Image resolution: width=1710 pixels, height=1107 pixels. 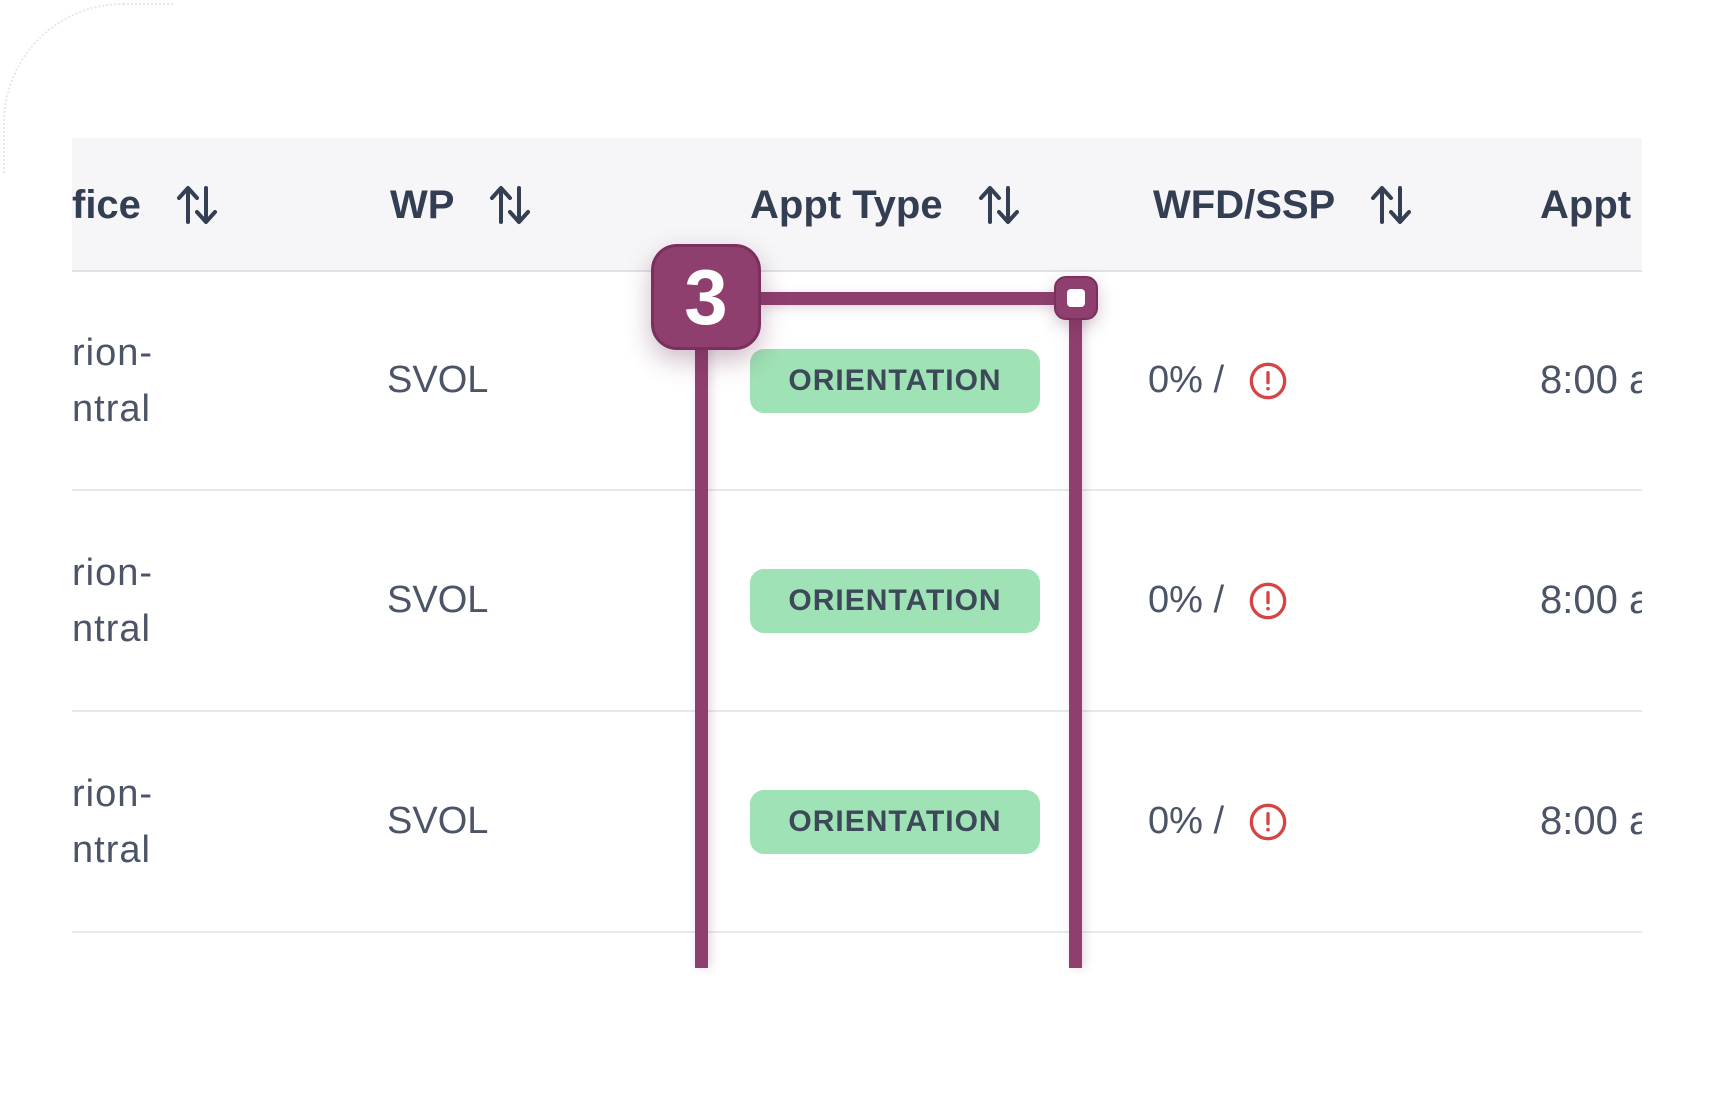 I want to click on table-header-row: fice WP Appt Type WFD/SSP, so click(x=857, y=205).